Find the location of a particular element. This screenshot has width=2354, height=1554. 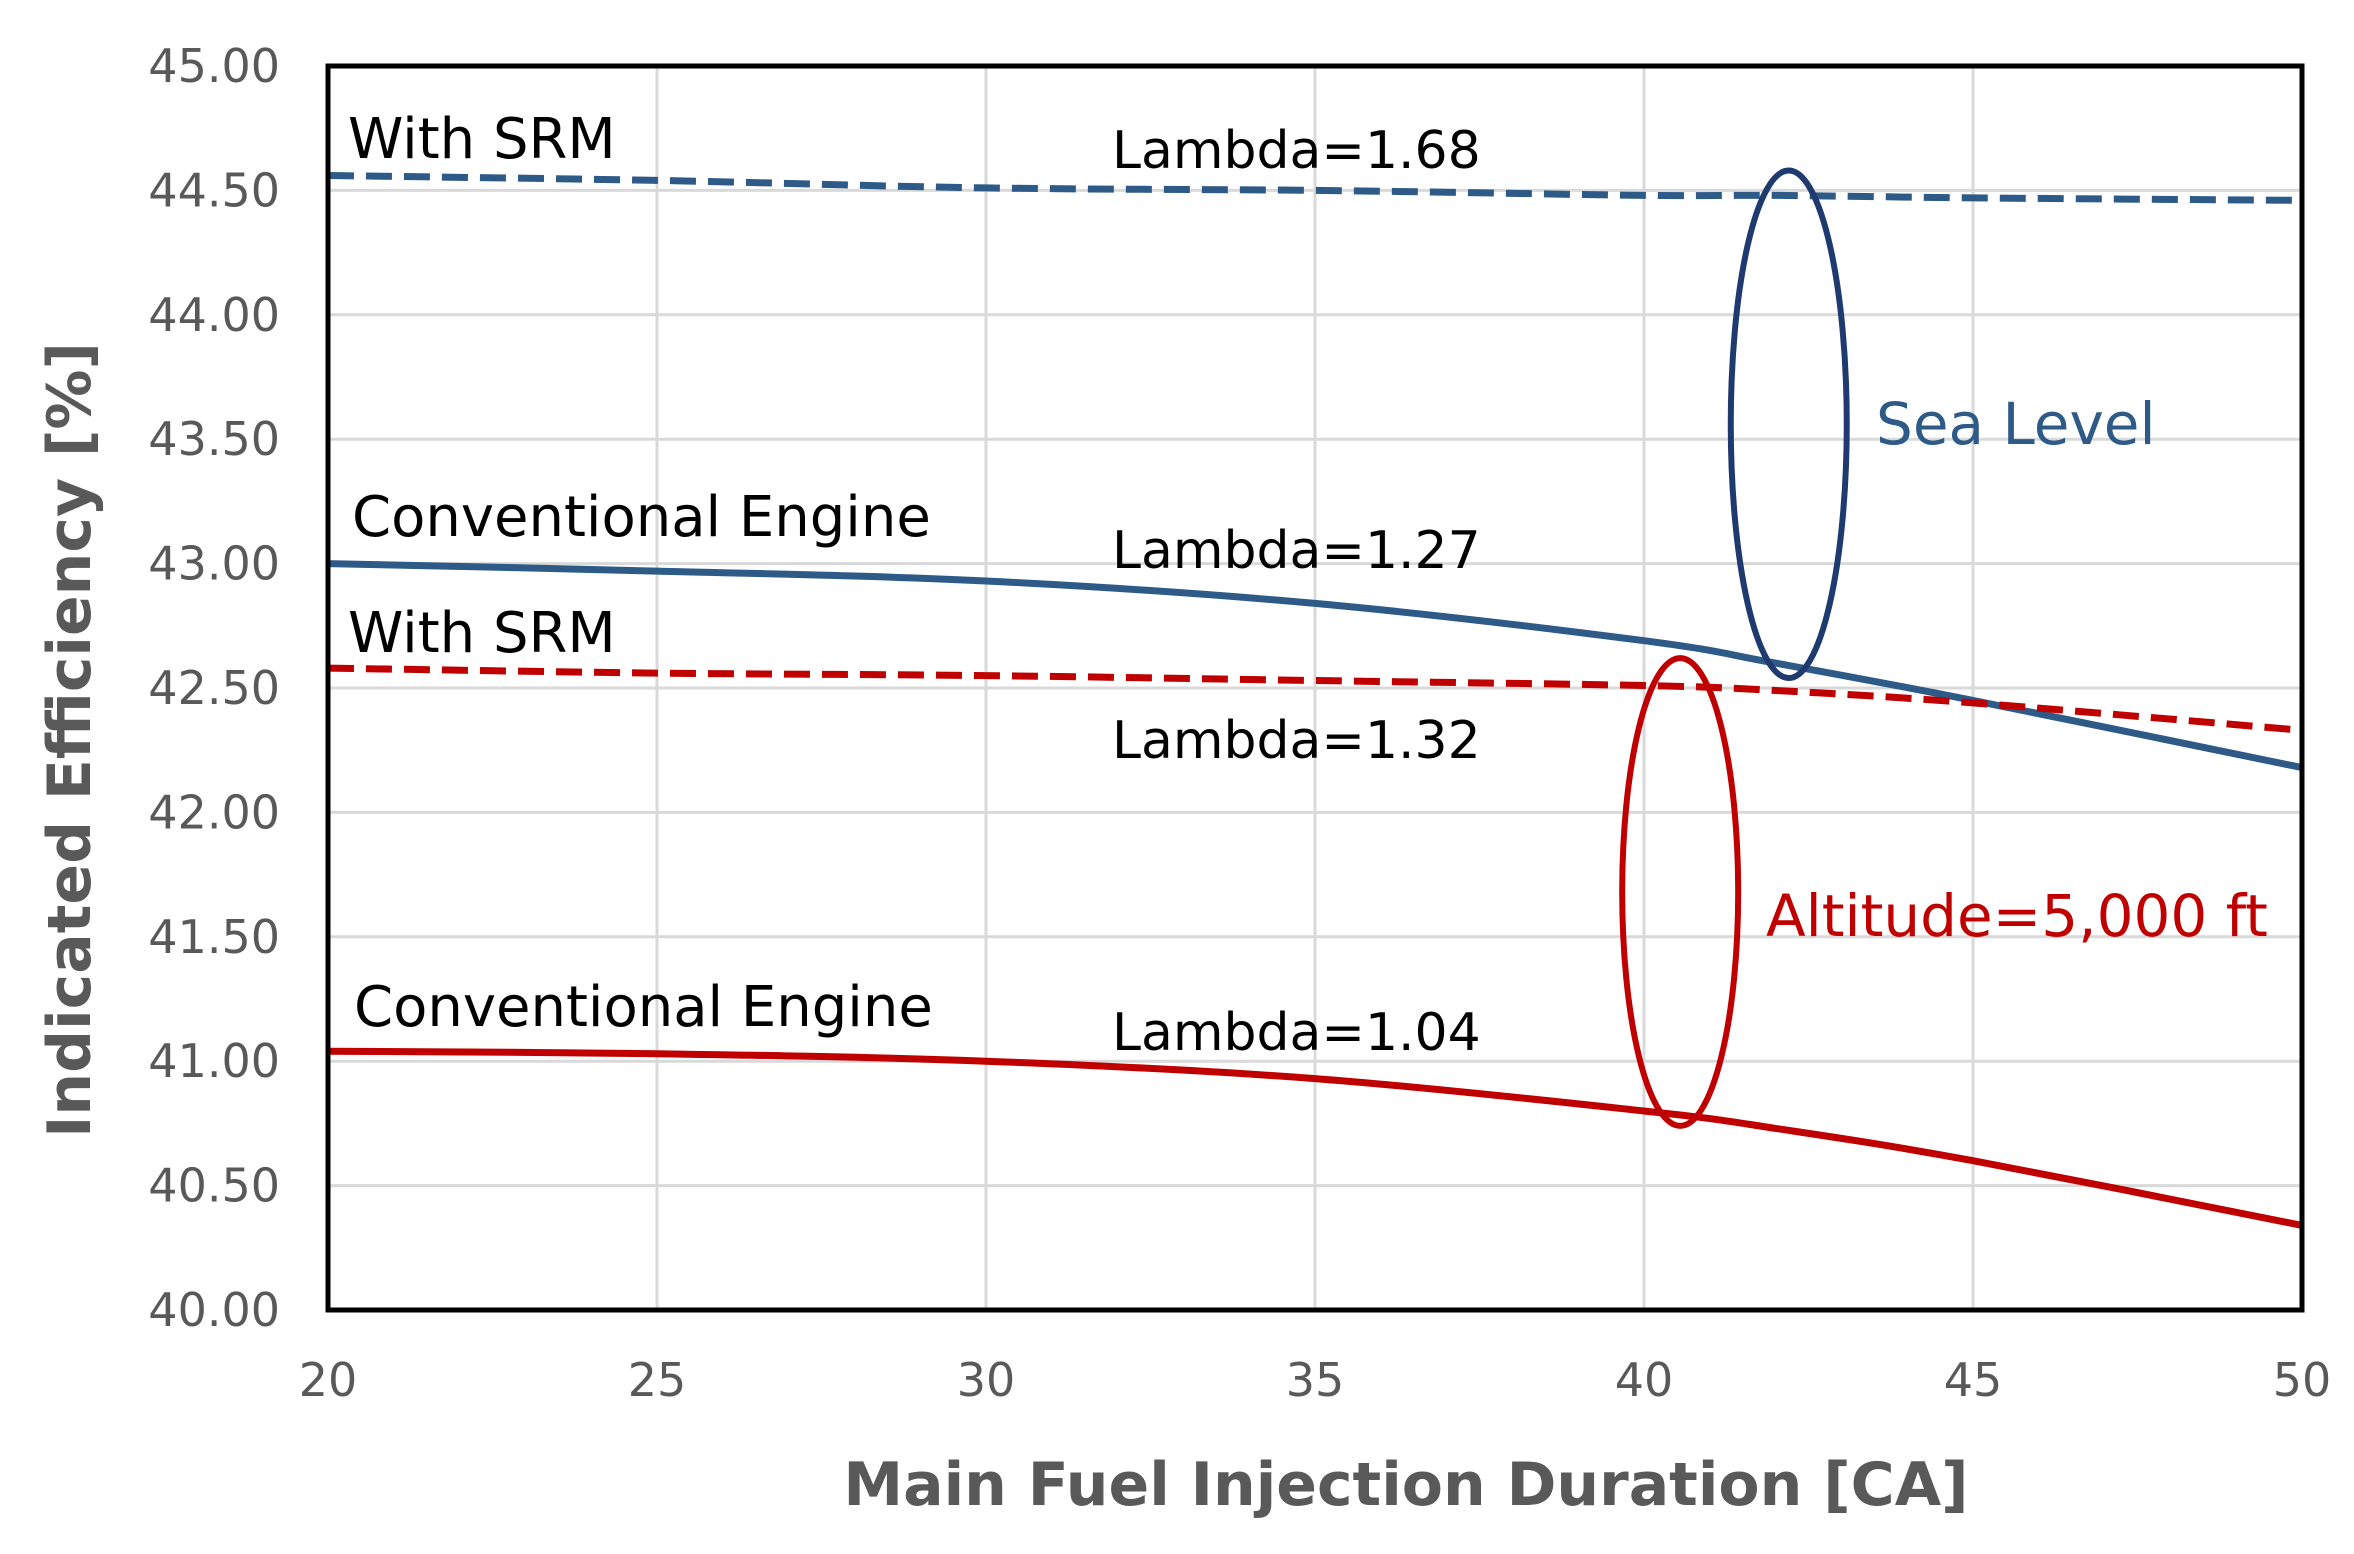

y-tick-label: 43.50 is located at coordinates (214, 439).